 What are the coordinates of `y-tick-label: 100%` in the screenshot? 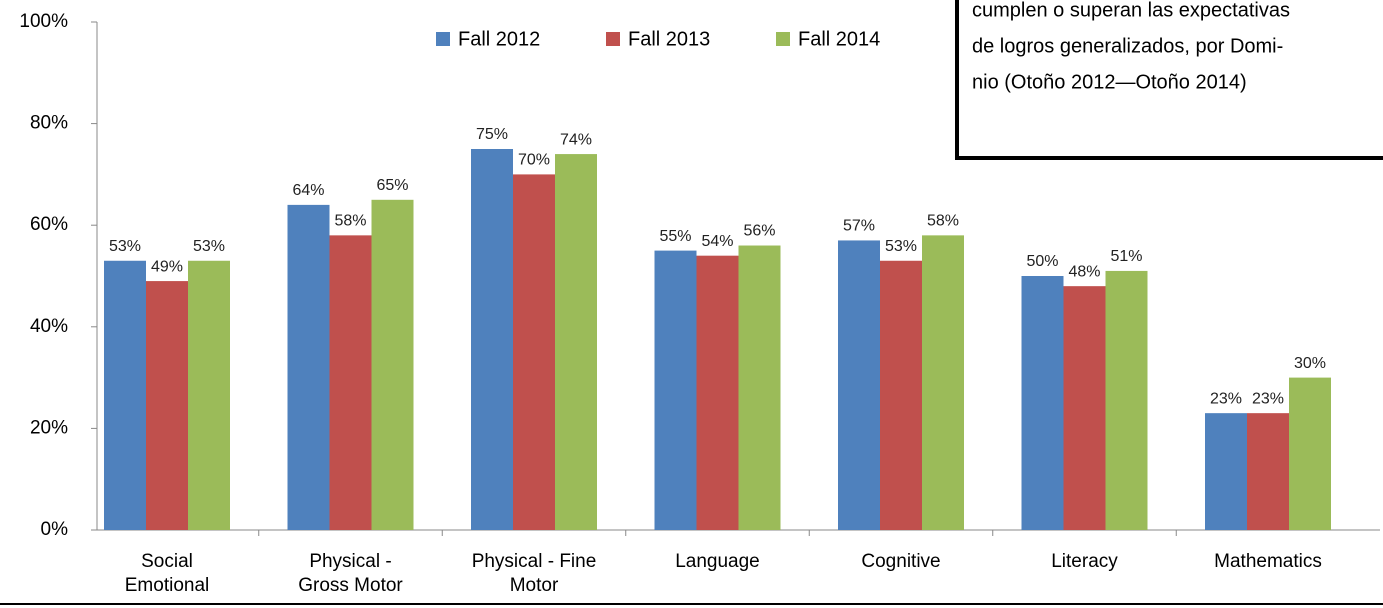 It's located at (43, 21).